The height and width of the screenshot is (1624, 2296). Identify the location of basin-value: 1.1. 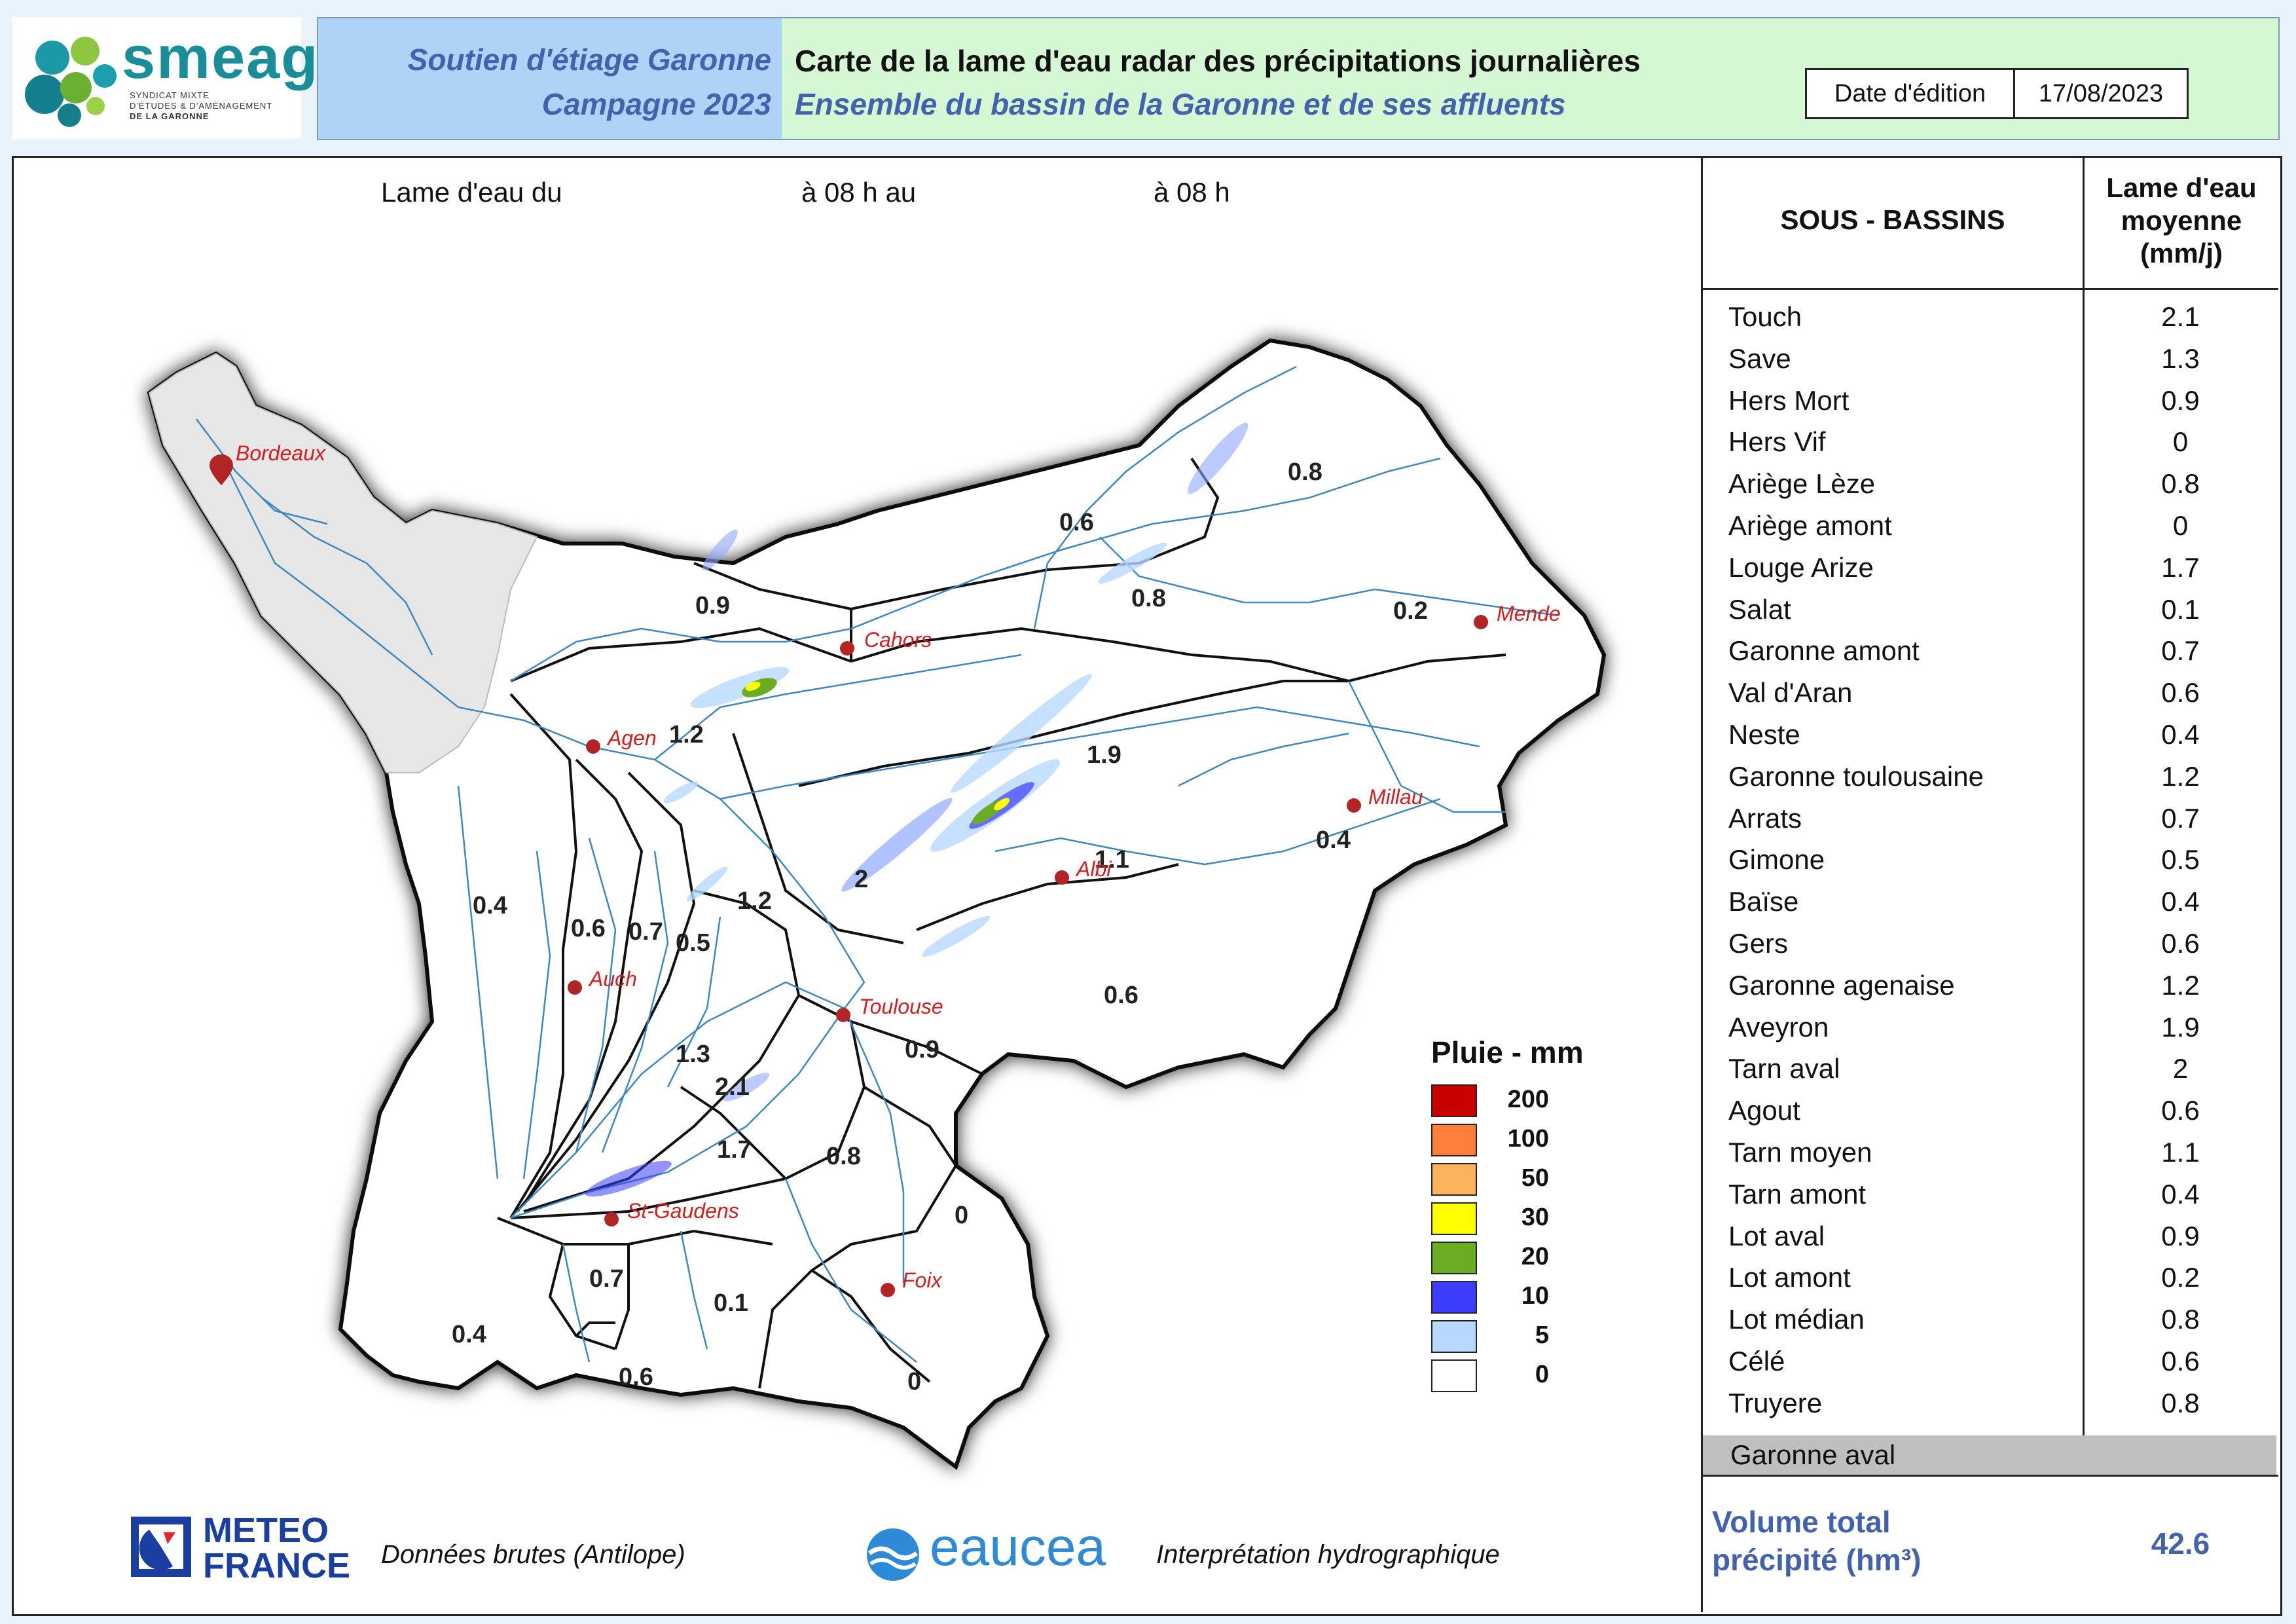
(1112, 860).